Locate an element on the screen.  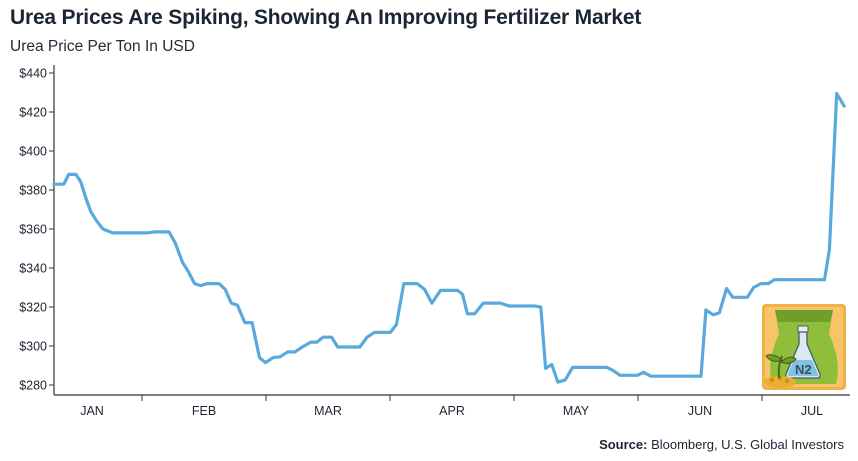
x-tick-label: JAN is located at coordinates (92, 411).